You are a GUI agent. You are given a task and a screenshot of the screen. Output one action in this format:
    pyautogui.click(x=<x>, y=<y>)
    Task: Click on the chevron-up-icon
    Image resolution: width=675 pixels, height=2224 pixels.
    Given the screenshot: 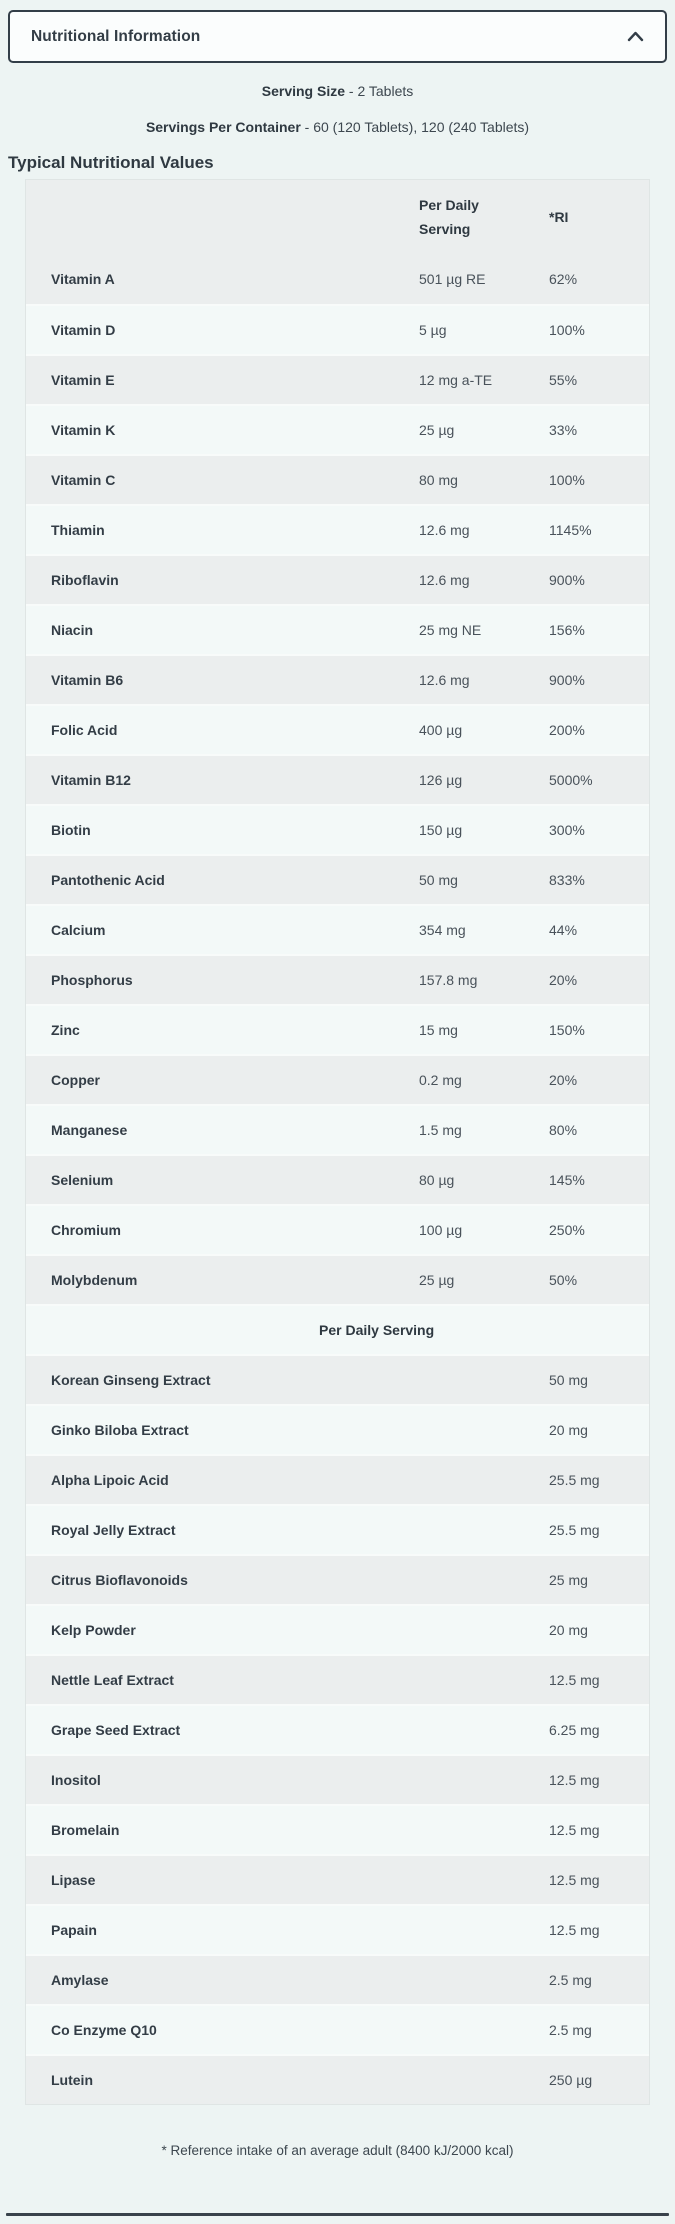 What is the action you would take?
    pyautogui.click(x=635, y=36)
    